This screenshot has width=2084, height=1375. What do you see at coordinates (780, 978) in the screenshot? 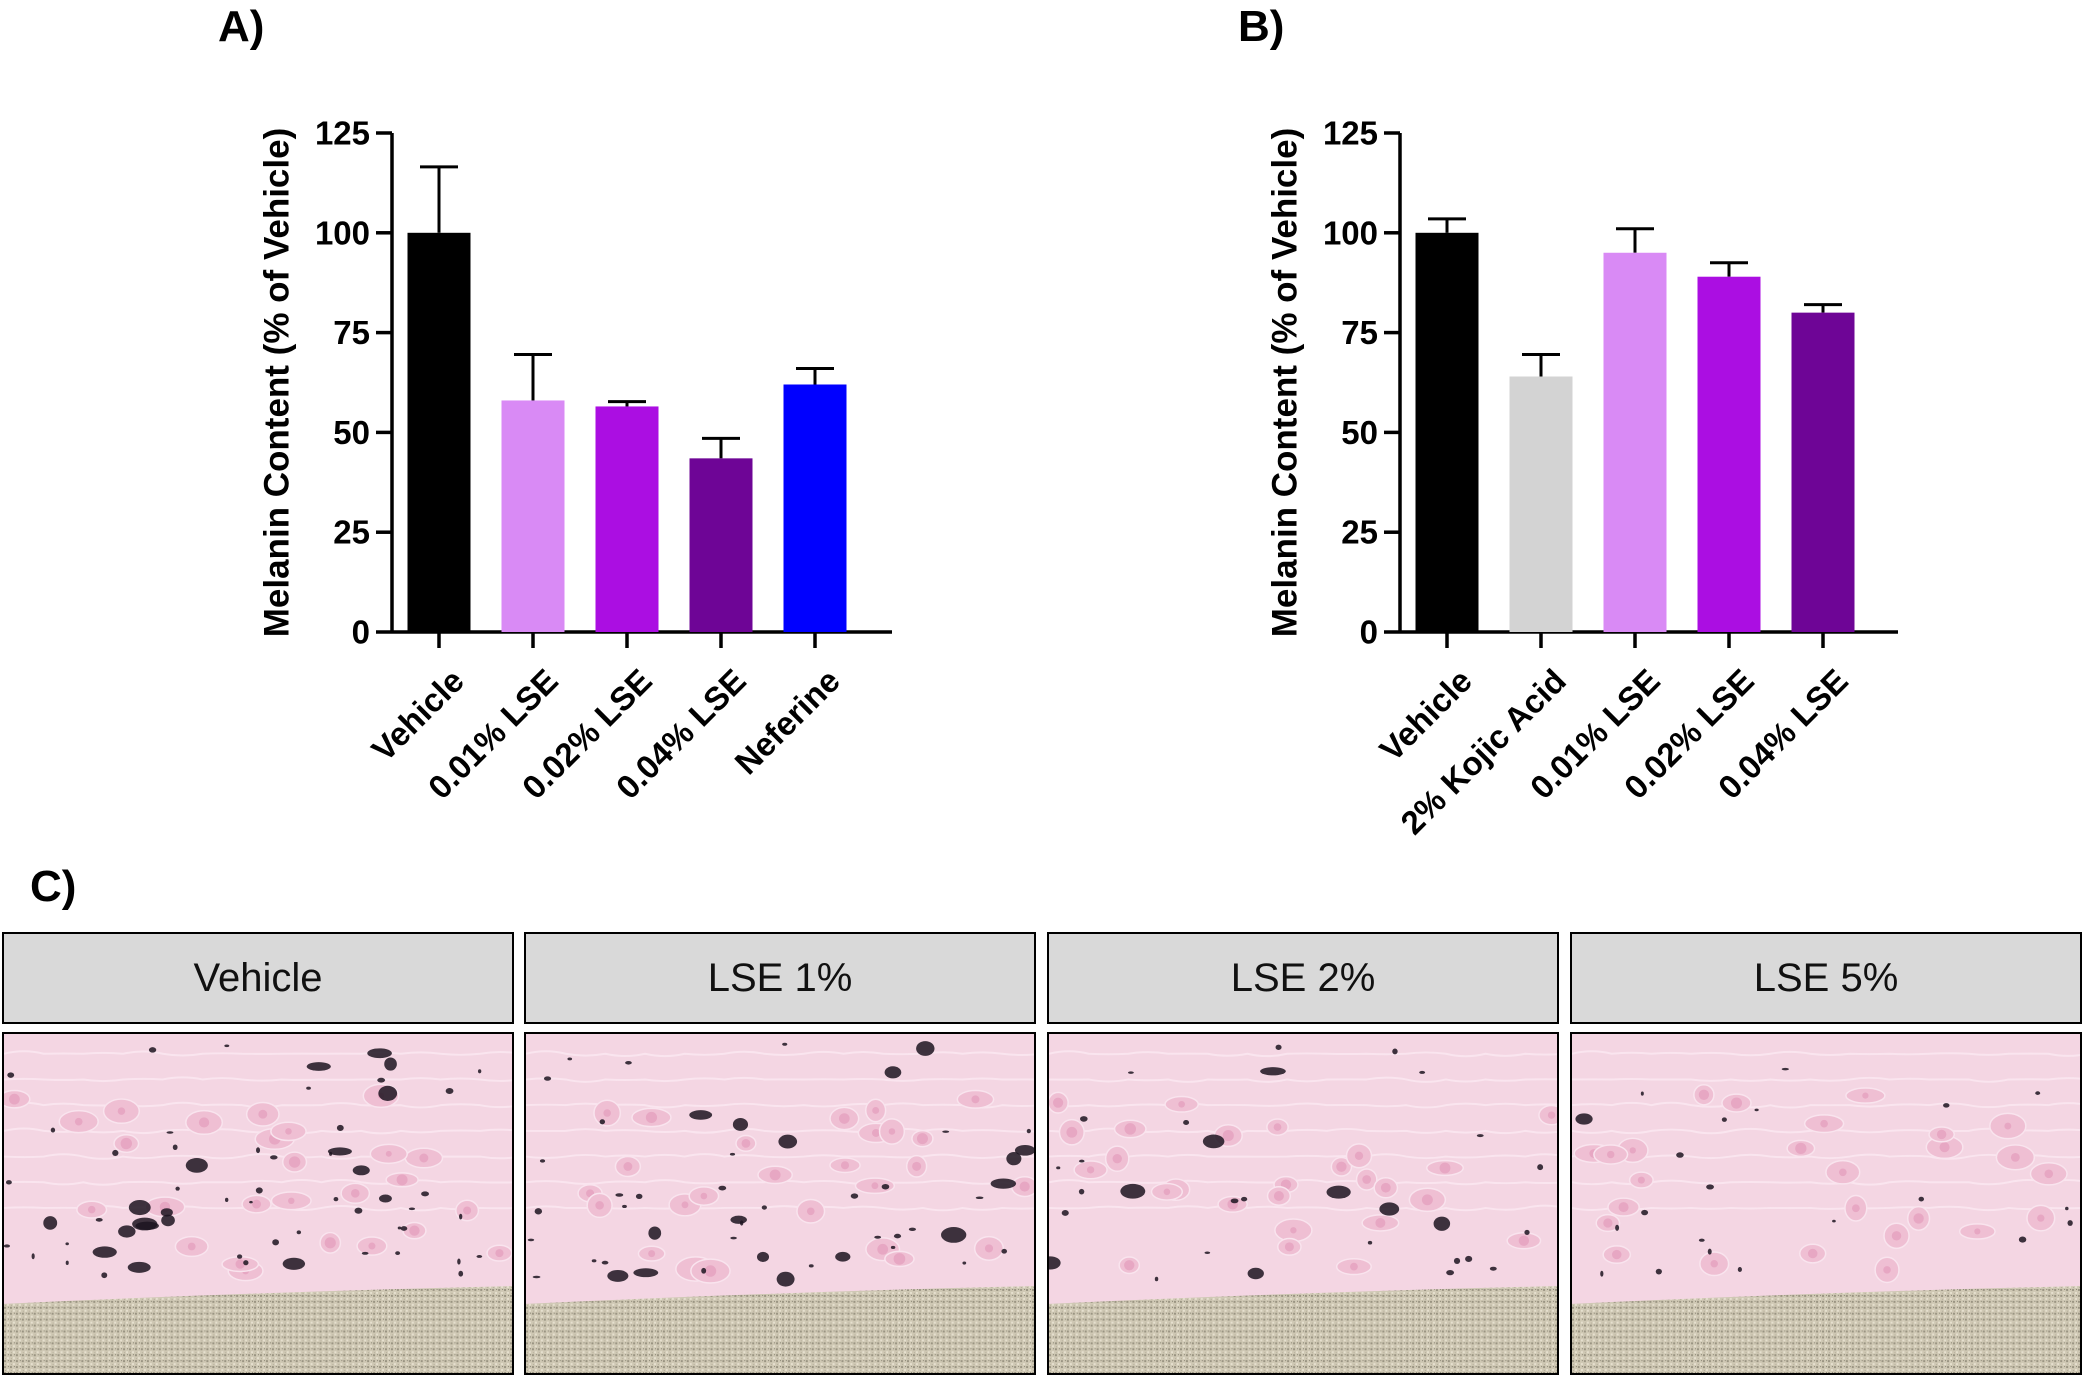
I see `tile-header-lse-1: LSE 1%` at bounding box center [780, 978].